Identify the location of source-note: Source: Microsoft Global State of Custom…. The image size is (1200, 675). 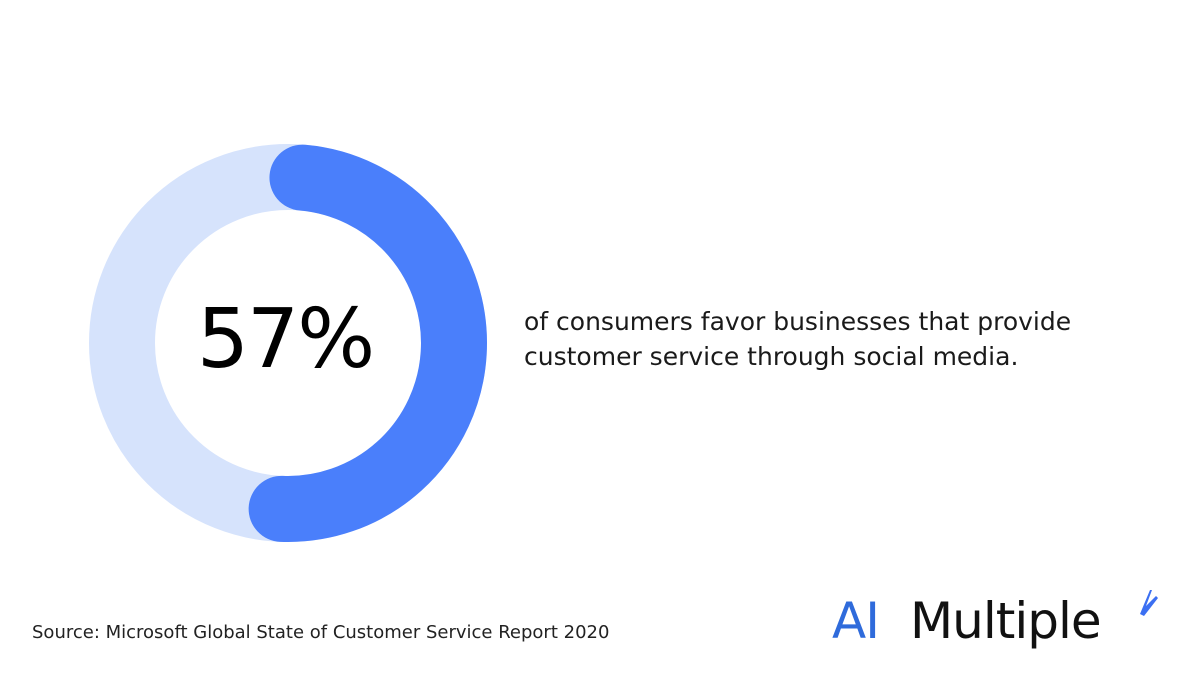
(321, 632).